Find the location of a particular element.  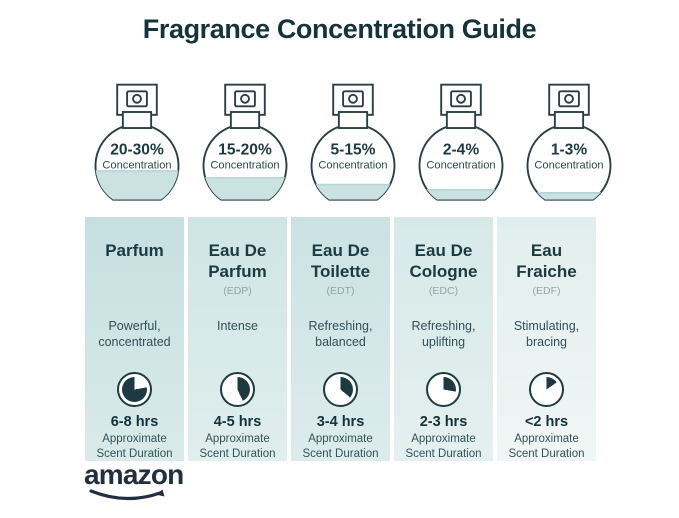

fragrance-abbr: (EDF) is located at coordinates (546, 291).